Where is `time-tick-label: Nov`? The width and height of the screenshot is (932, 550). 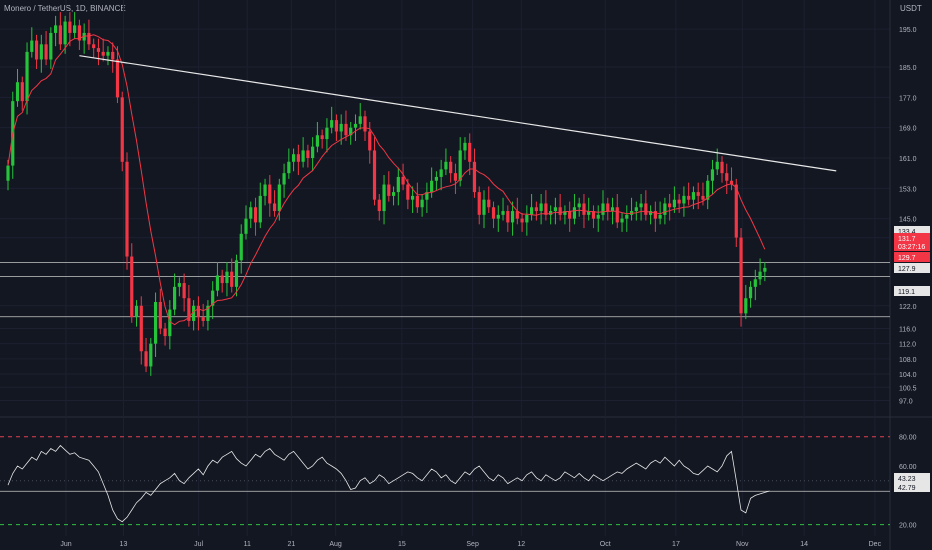 time-tick-label: Nov is located at coordinates (742, 544).